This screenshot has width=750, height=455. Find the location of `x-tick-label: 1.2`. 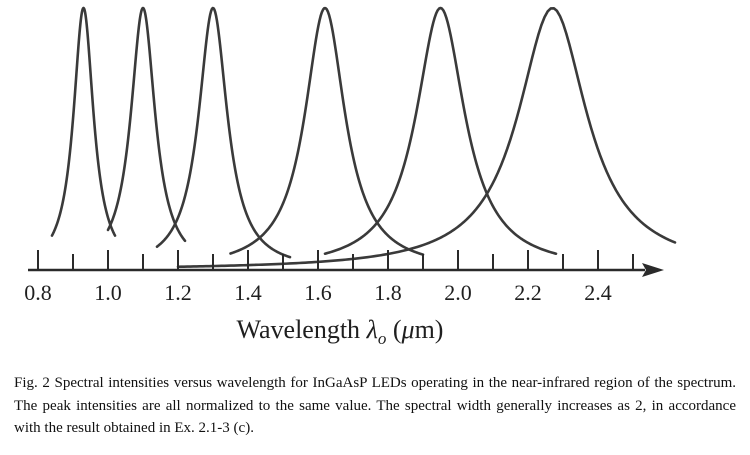

x-tick-label: 1.2 is located at coordinates (178, 292).